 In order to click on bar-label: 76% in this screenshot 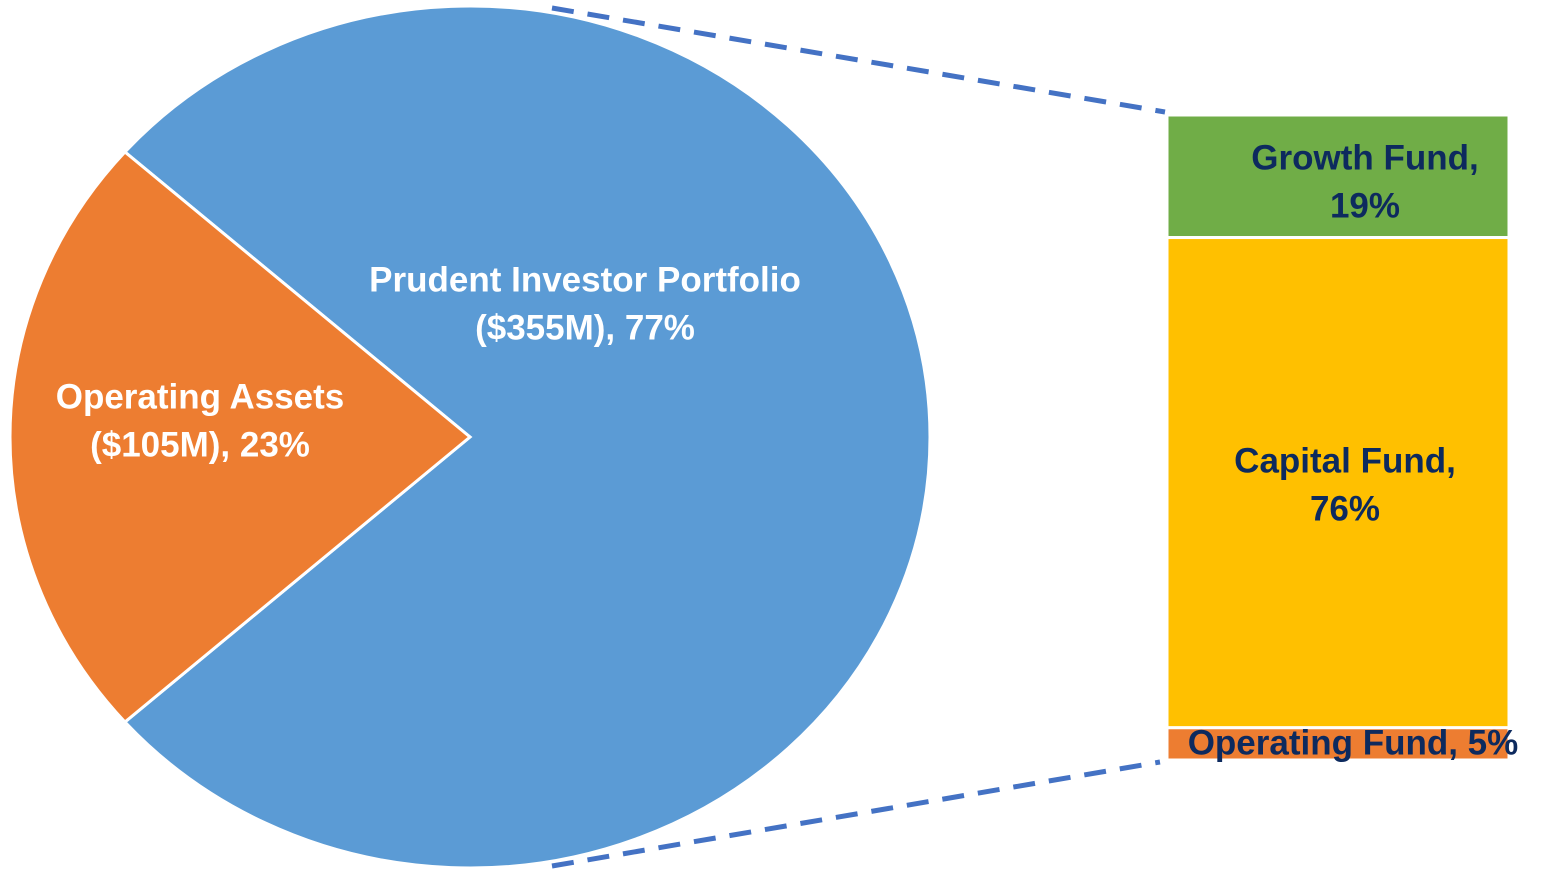, I will do `click(1345, 508)`.